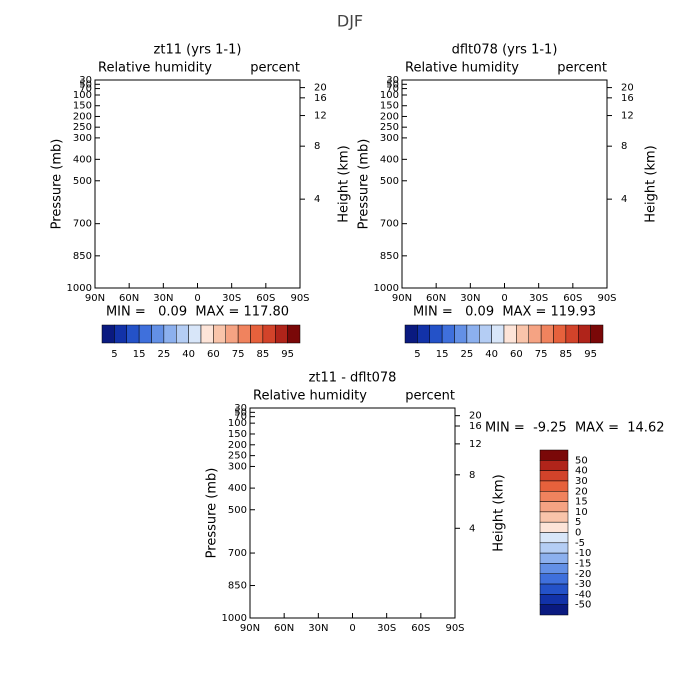 The width and height of the screenshot is (700, 700). I want to click on y-tick-label: 100, so click(237, 423).